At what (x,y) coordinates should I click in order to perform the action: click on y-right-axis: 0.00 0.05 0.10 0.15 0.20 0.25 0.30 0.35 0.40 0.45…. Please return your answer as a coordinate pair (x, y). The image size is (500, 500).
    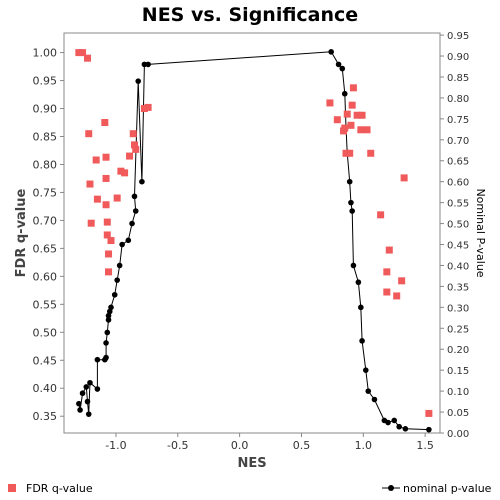
    Looking at the image, I should click on (454, 235).